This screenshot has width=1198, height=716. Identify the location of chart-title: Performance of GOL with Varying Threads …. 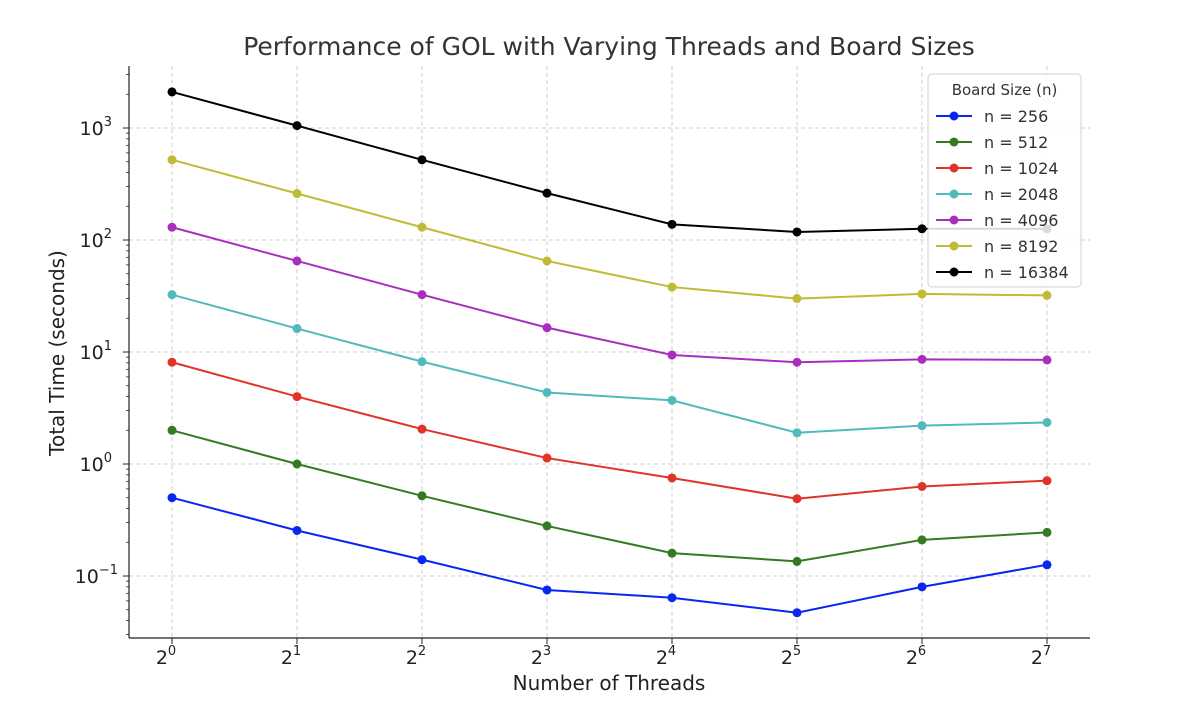
(609, 46).